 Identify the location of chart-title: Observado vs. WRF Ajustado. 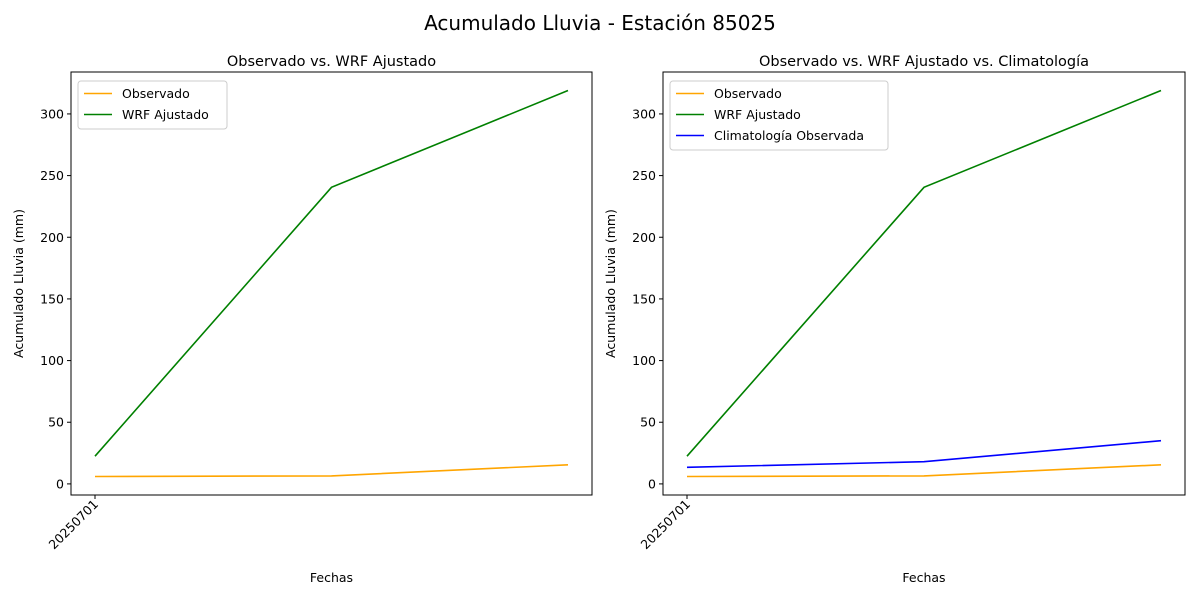
(331, 62).